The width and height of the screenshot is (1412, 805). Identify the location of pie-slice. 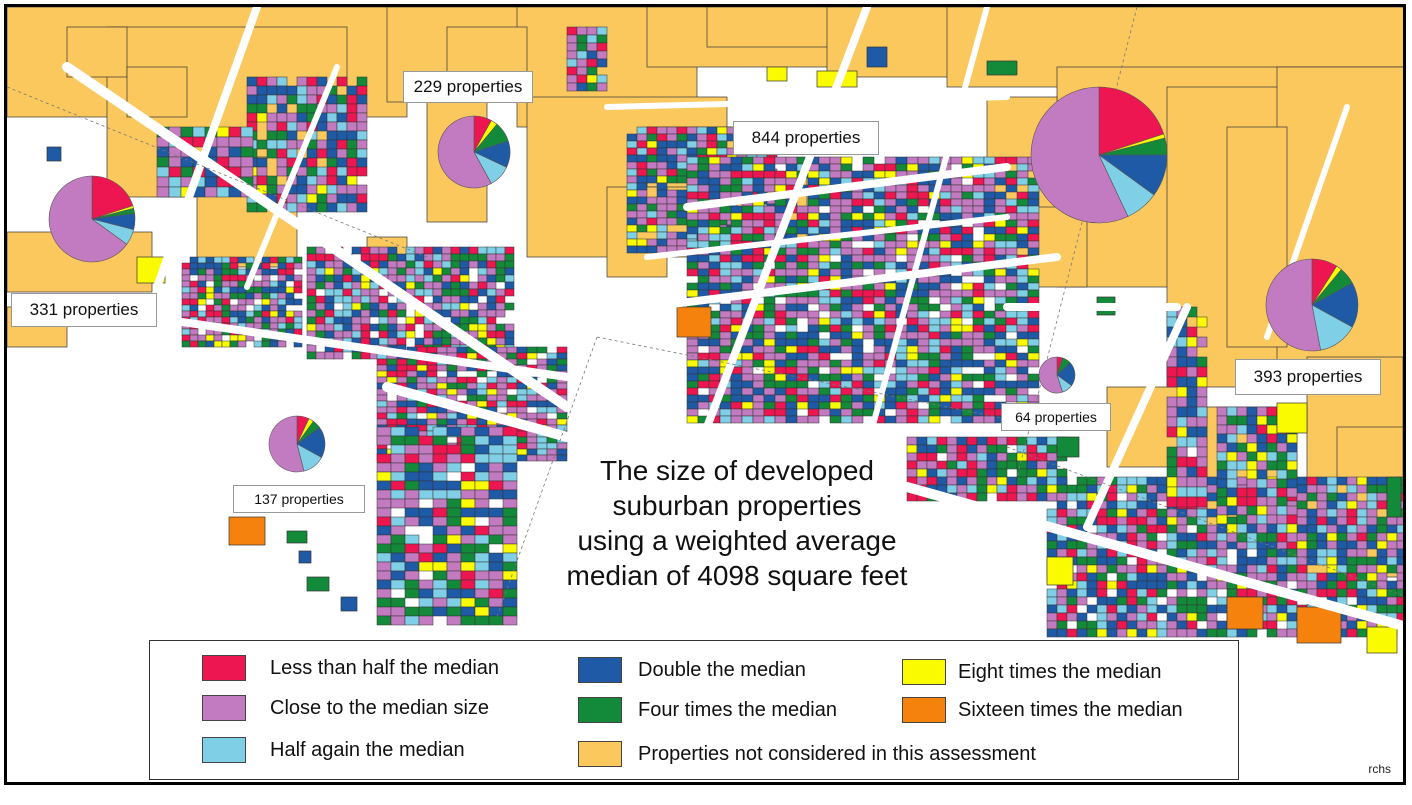
(286, 444).